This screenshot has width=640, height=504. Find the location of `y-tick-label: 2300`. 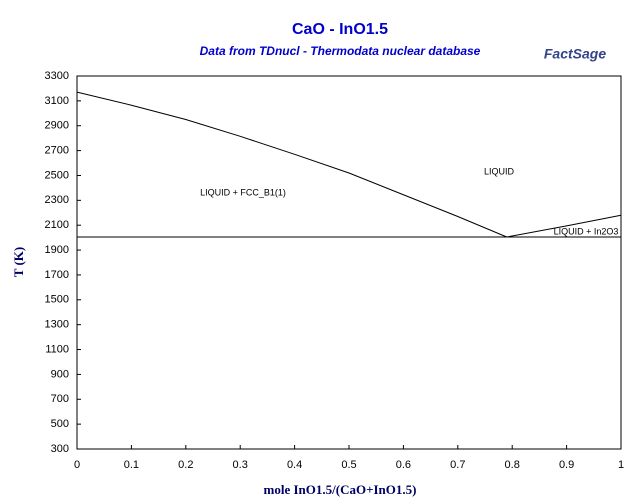

y-tick-label: 2300 is located at coordinates (57, 200).